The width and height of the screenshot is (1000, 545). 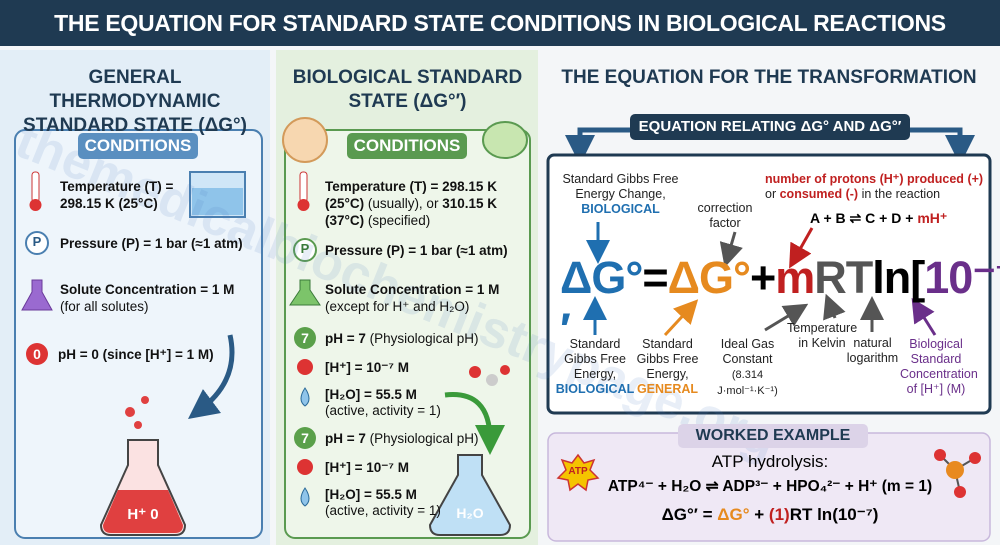 I want to click on worked-m: (1), so click(x=779, y=514).